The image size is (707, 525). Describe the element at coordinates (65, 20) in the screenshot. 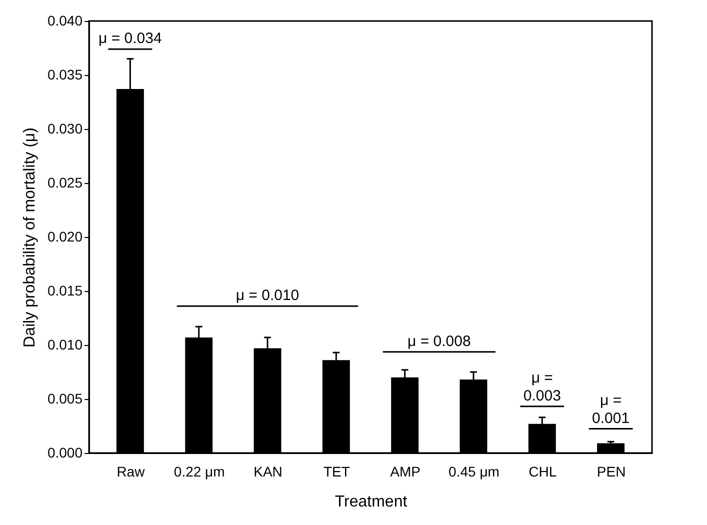

I see `y-tick-label: 0.040` at that location.